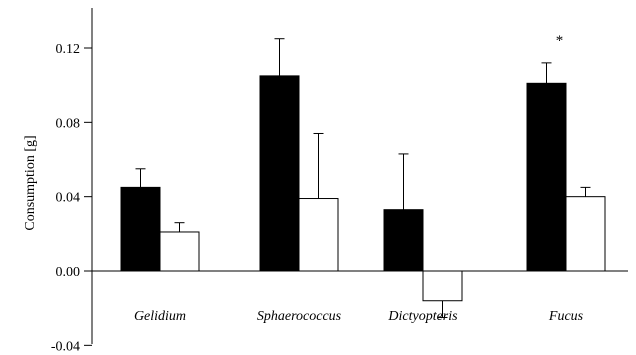 This screenshot has width=636, height=355. Describe the element at coordinates (160, 316) in the screenshot. I see `x-category-label: Gelidium` at that location.